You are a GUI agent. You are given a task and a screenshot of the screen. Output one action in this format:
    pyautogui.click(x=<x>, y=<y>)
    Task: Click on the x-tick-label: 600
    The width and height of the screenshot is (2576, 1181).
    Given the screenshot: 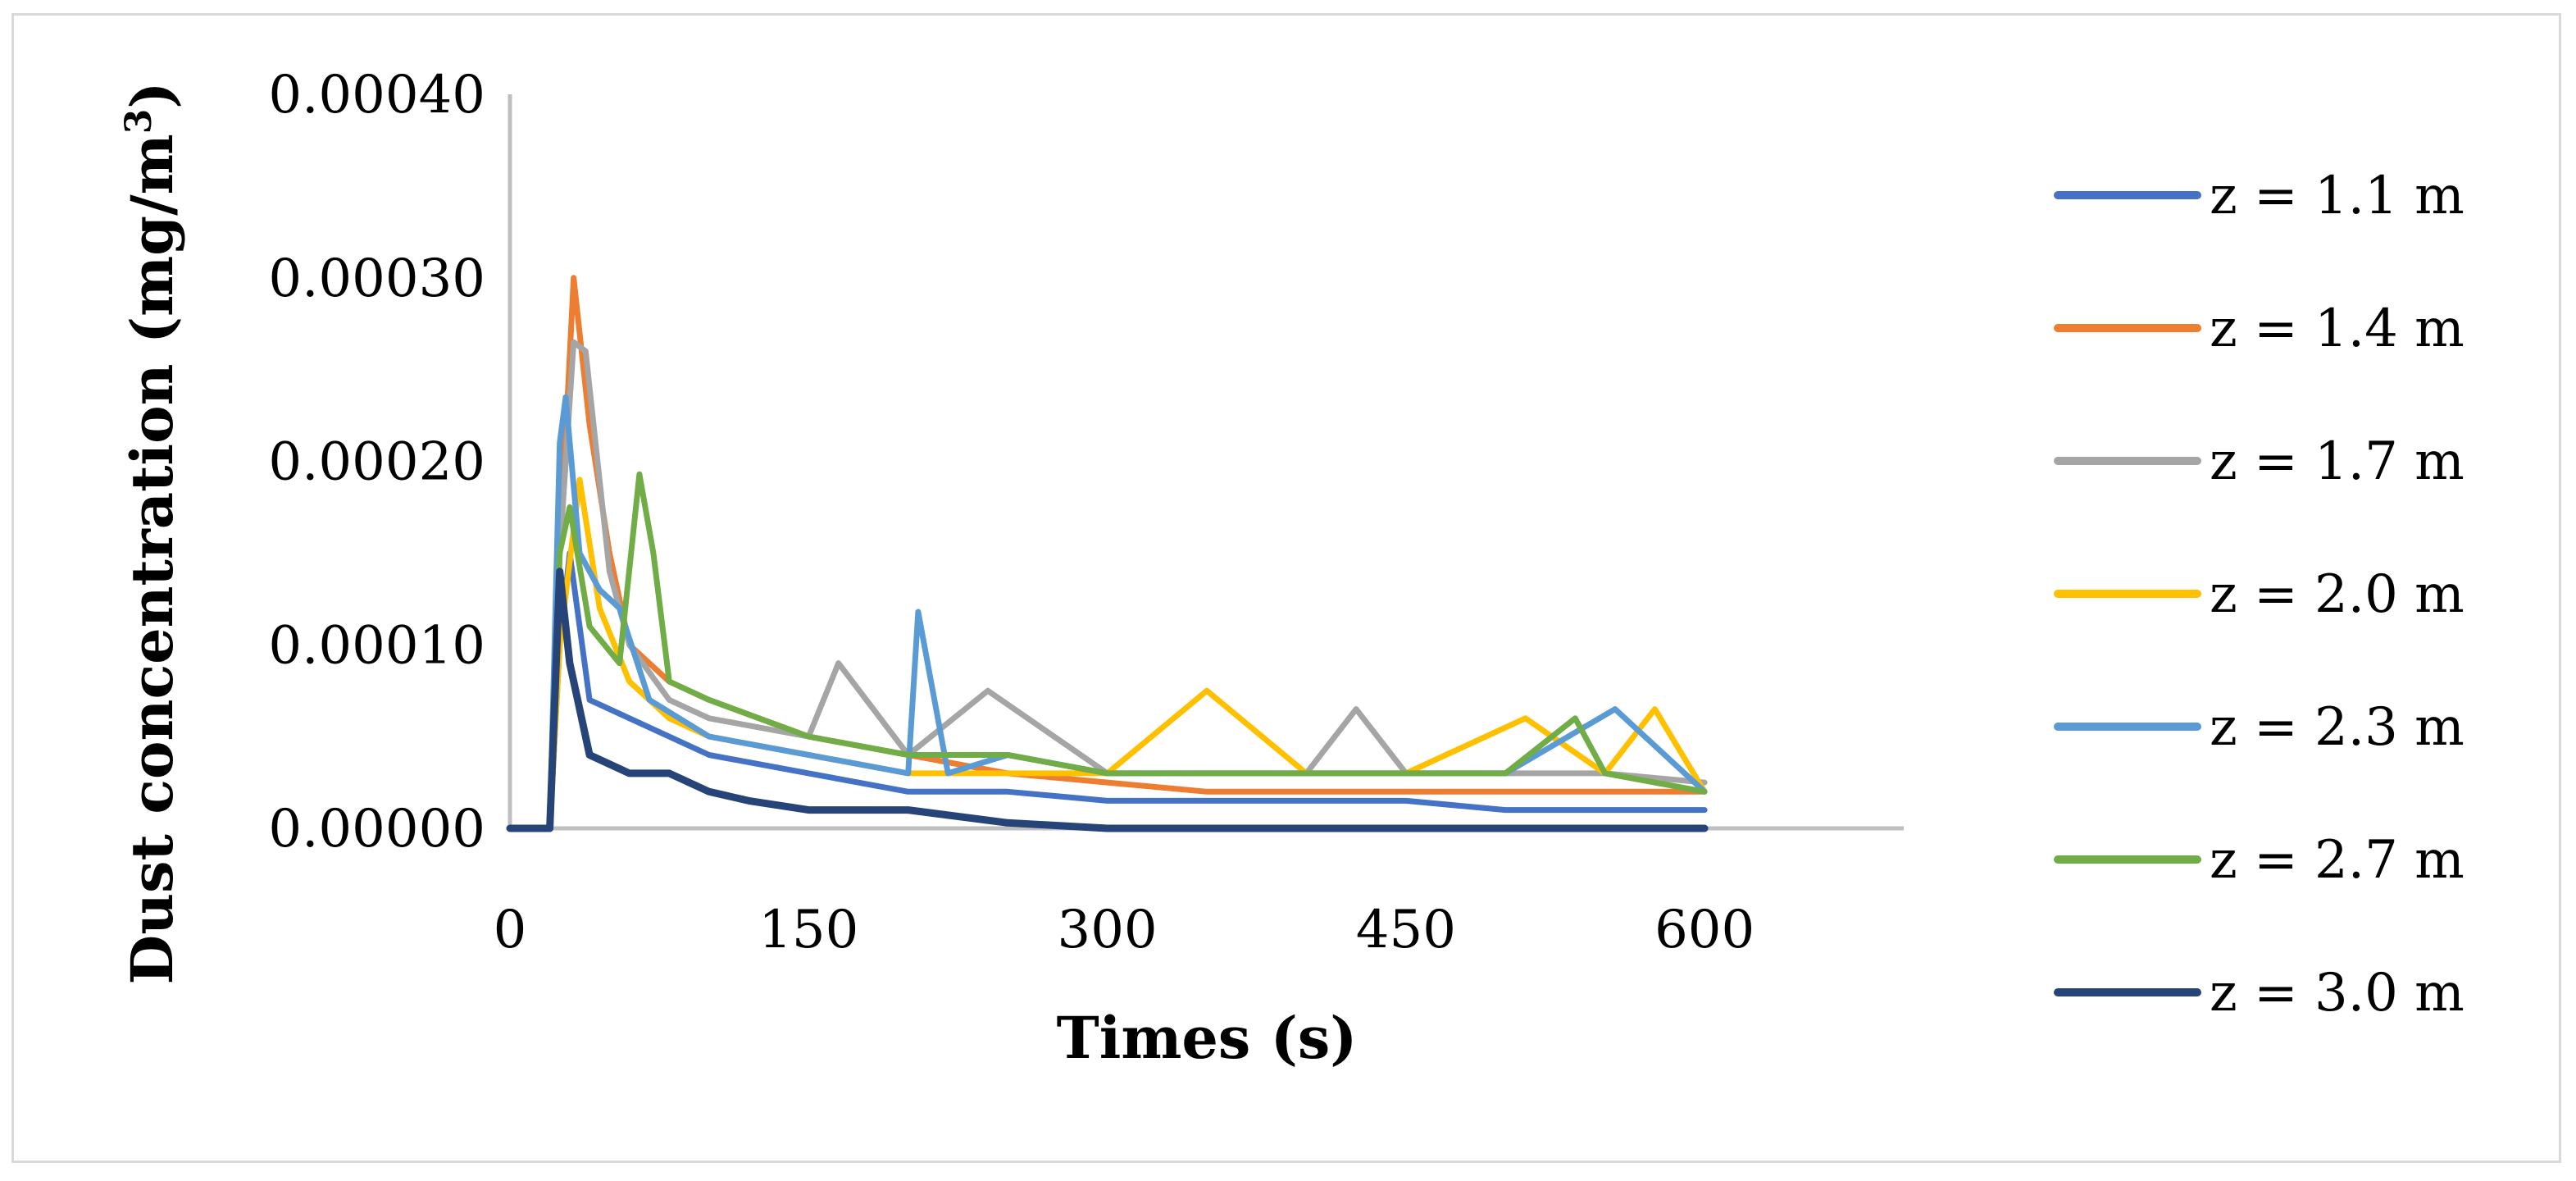 What is the action you would take?
    pyautogui.click(x=1705, y=930)
    